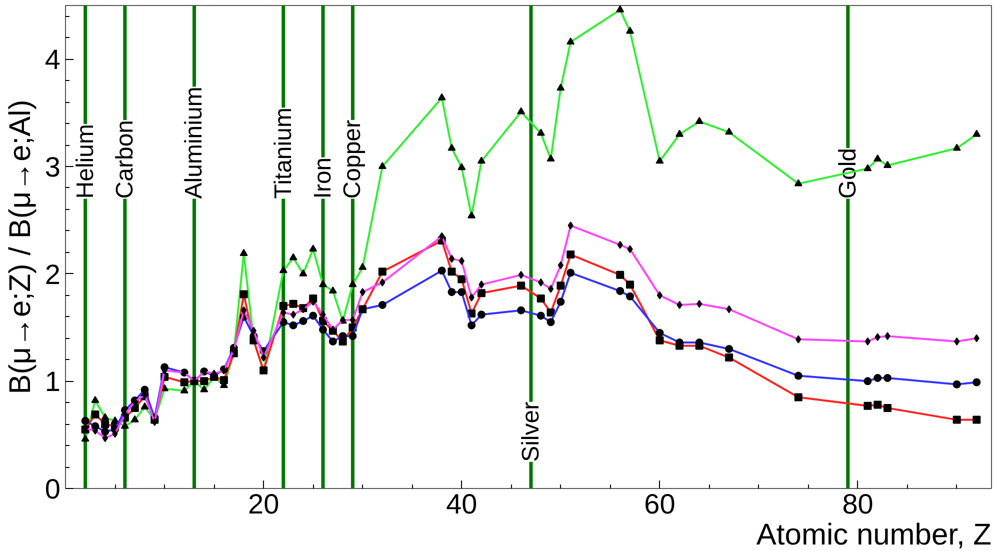  What do you see at coordinates (530, 432) in the screenshot?
I see `ref-line-label: Silver` at bounding box center [530, 432].